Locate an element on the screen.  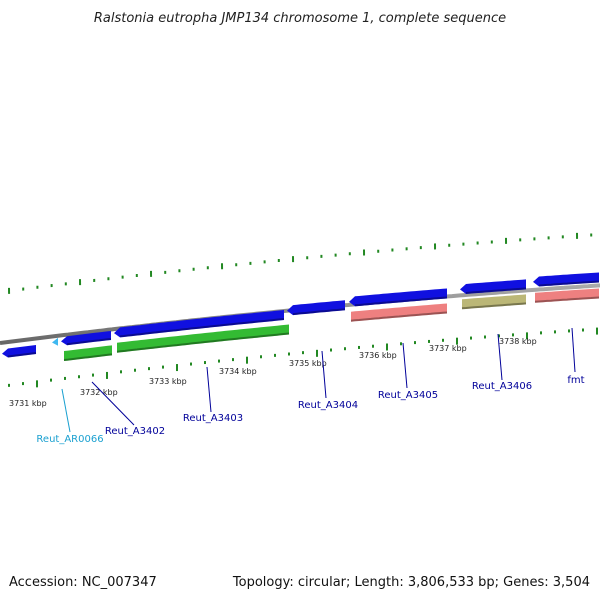
gene-label-reut-a3403: Reut_A3403 is located at coordinates (213, 418).